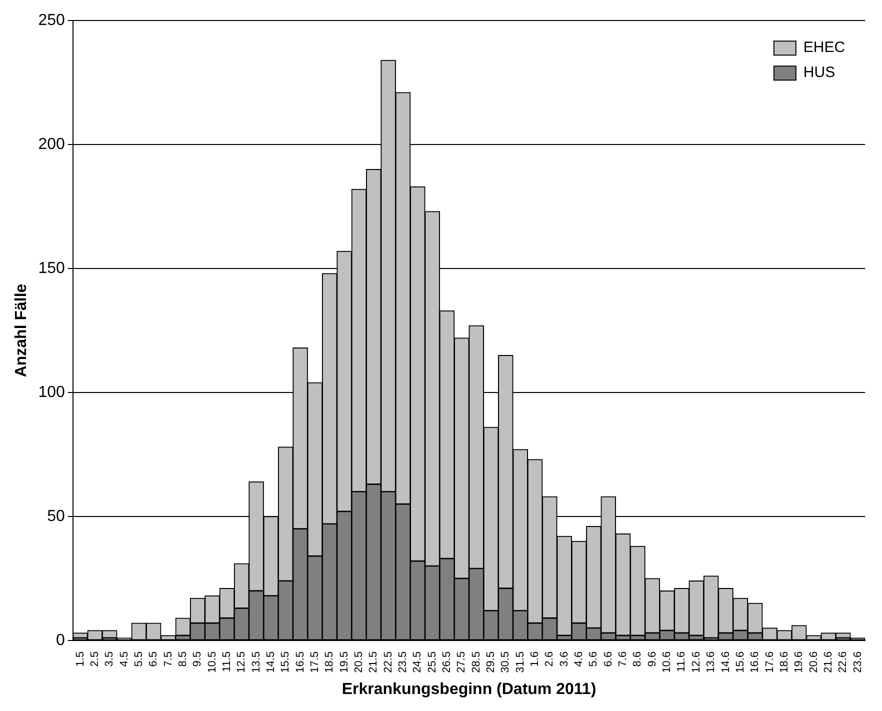  Describe the element at coordinates (476, 662) in the screenshot. I see `x-tick-label: 28.5` at that location.